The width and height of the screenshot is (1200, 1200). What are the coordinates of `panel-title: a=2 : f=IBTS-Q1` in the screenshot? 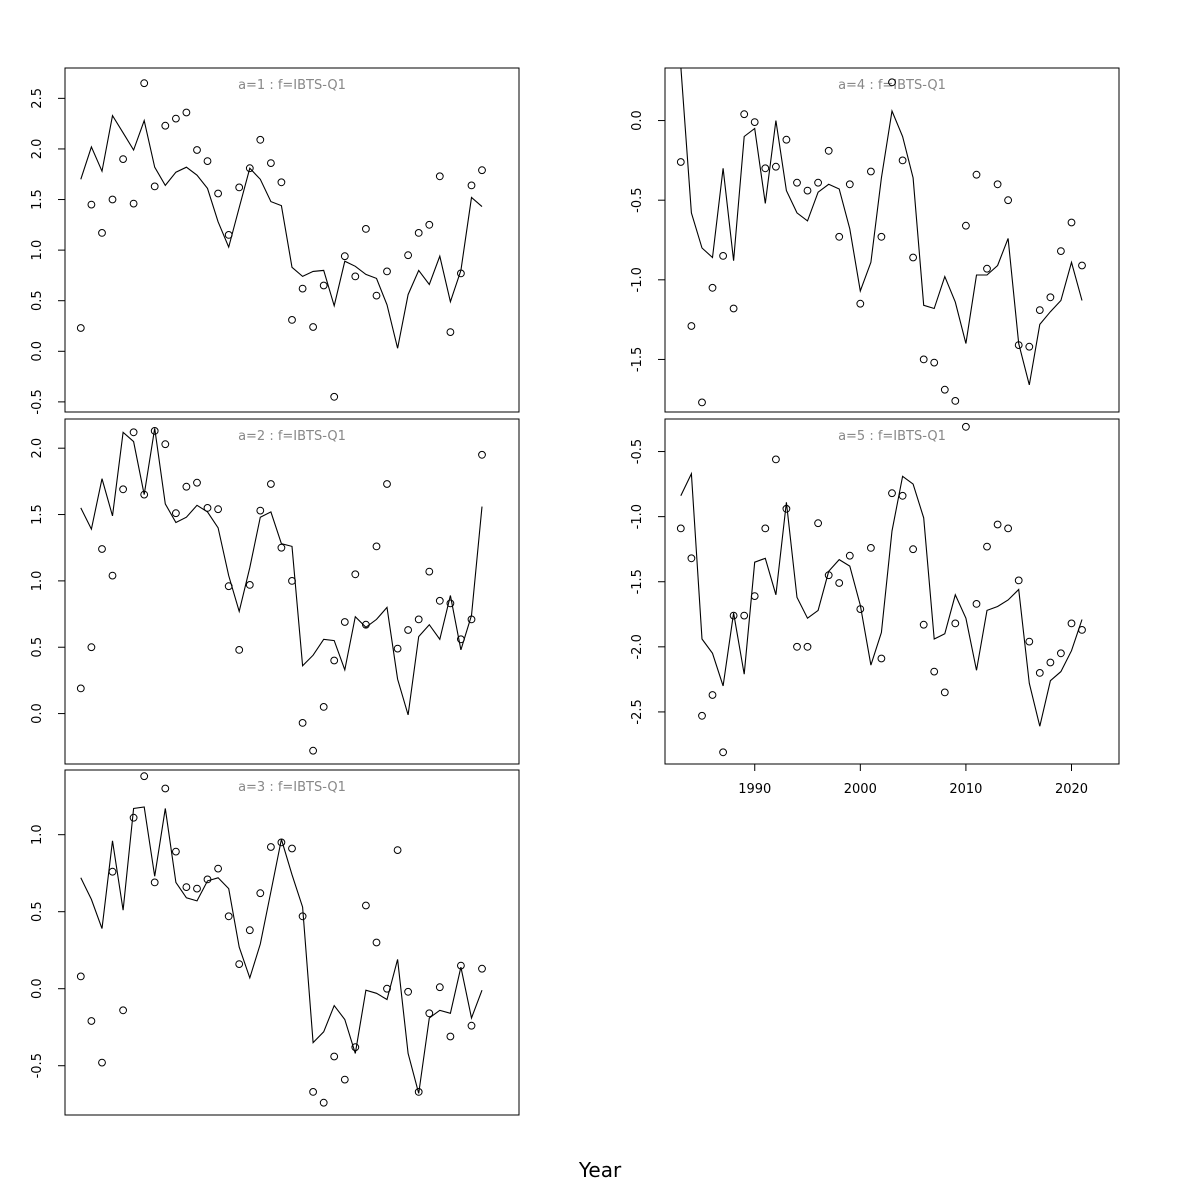 It's located at (292, 436).